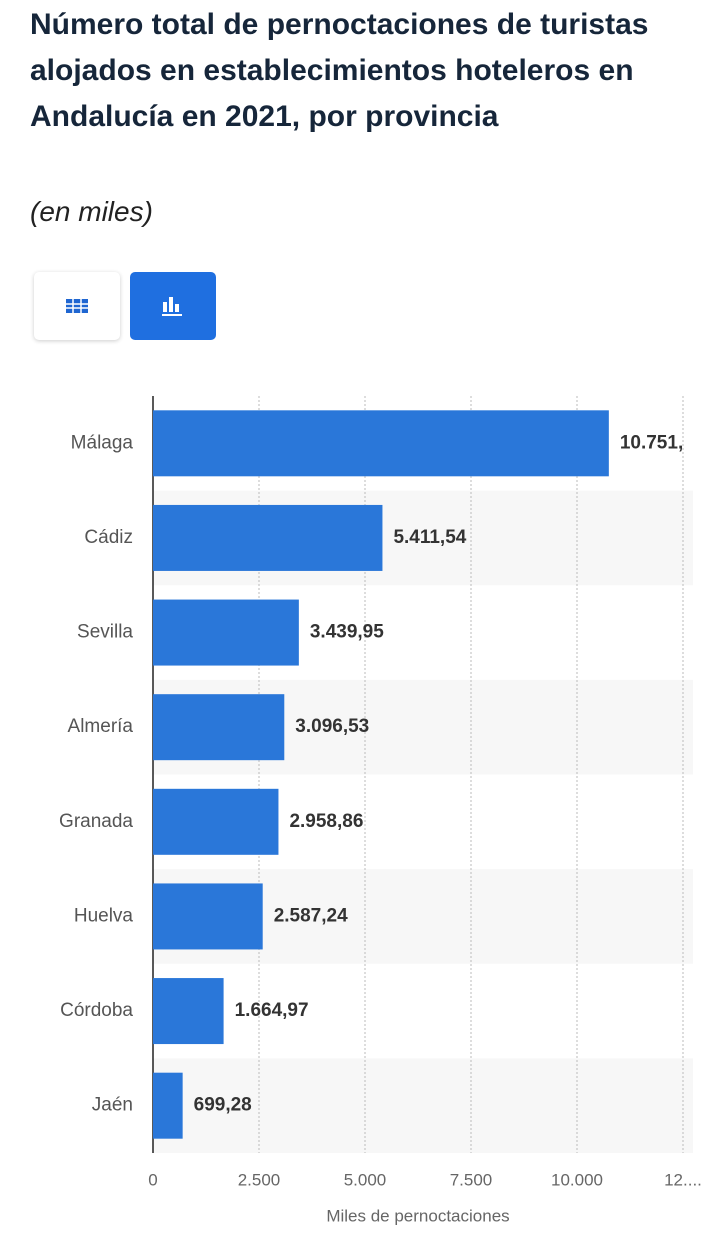 The width and height of the screenshot is (720, 1253). Describe the element at coordinates (651, 442) in the screenshot. I see `data-label: 10.751,` at that location.